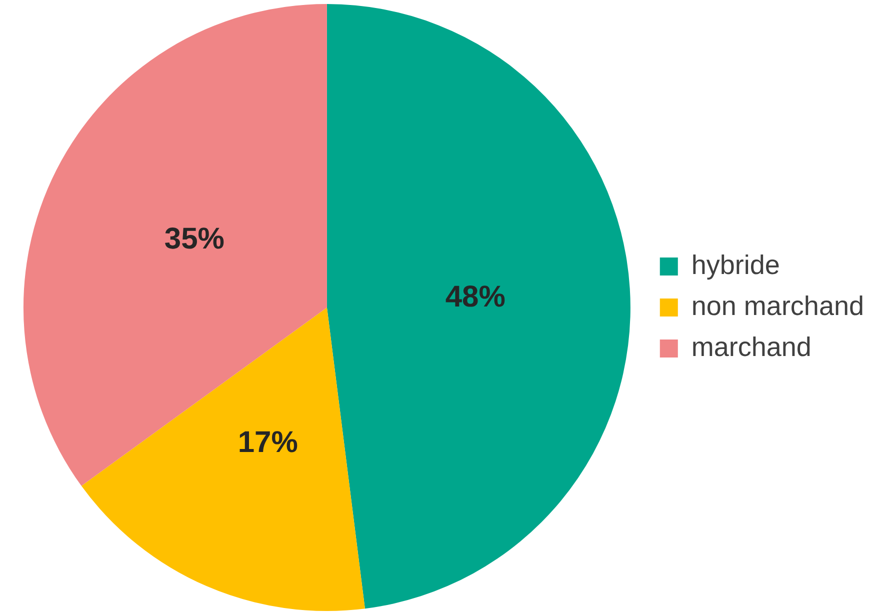 The width and height of the screenshot is (874, 615). Describe the element at coordinates (751, 347) in the screenshot. I see `legend-label: marchand` at that location.